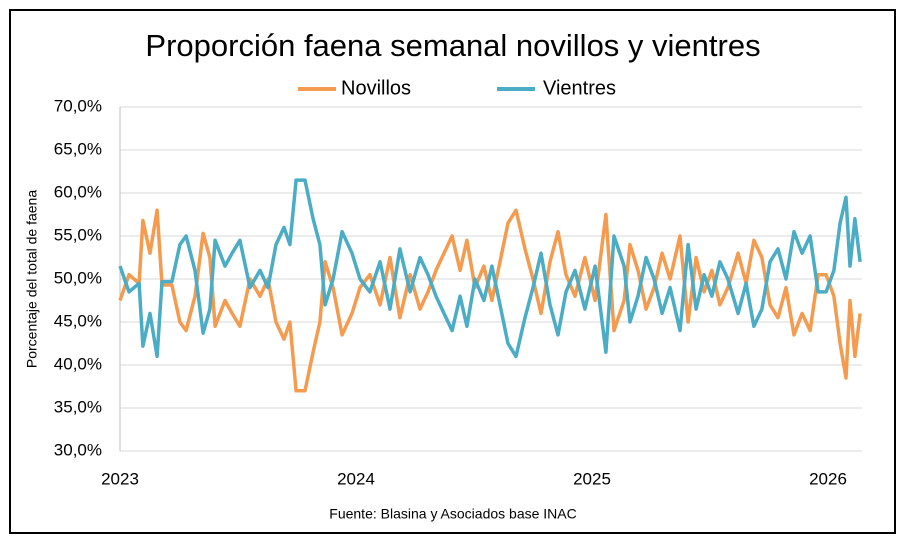 Image resolution: width=907 pixels, height=543 pixels. I want to click on legend-label: Vientres, so click(579, 88).